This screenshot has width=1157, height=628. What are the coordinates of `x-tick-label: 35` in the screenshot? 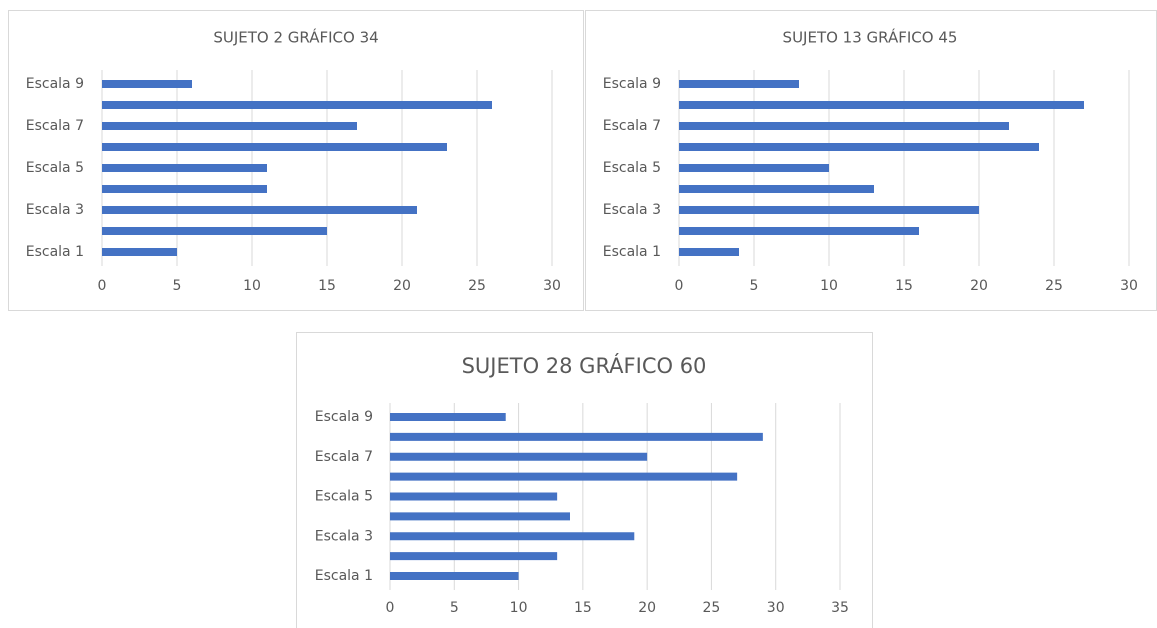 It's located at (840, 608).